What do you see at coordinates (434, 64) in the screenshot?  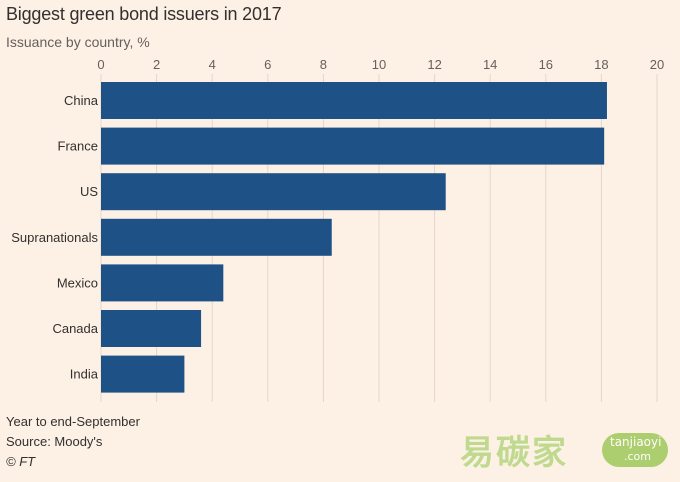 I see `x-tick-label: 12` at bounding box center [434, 64].